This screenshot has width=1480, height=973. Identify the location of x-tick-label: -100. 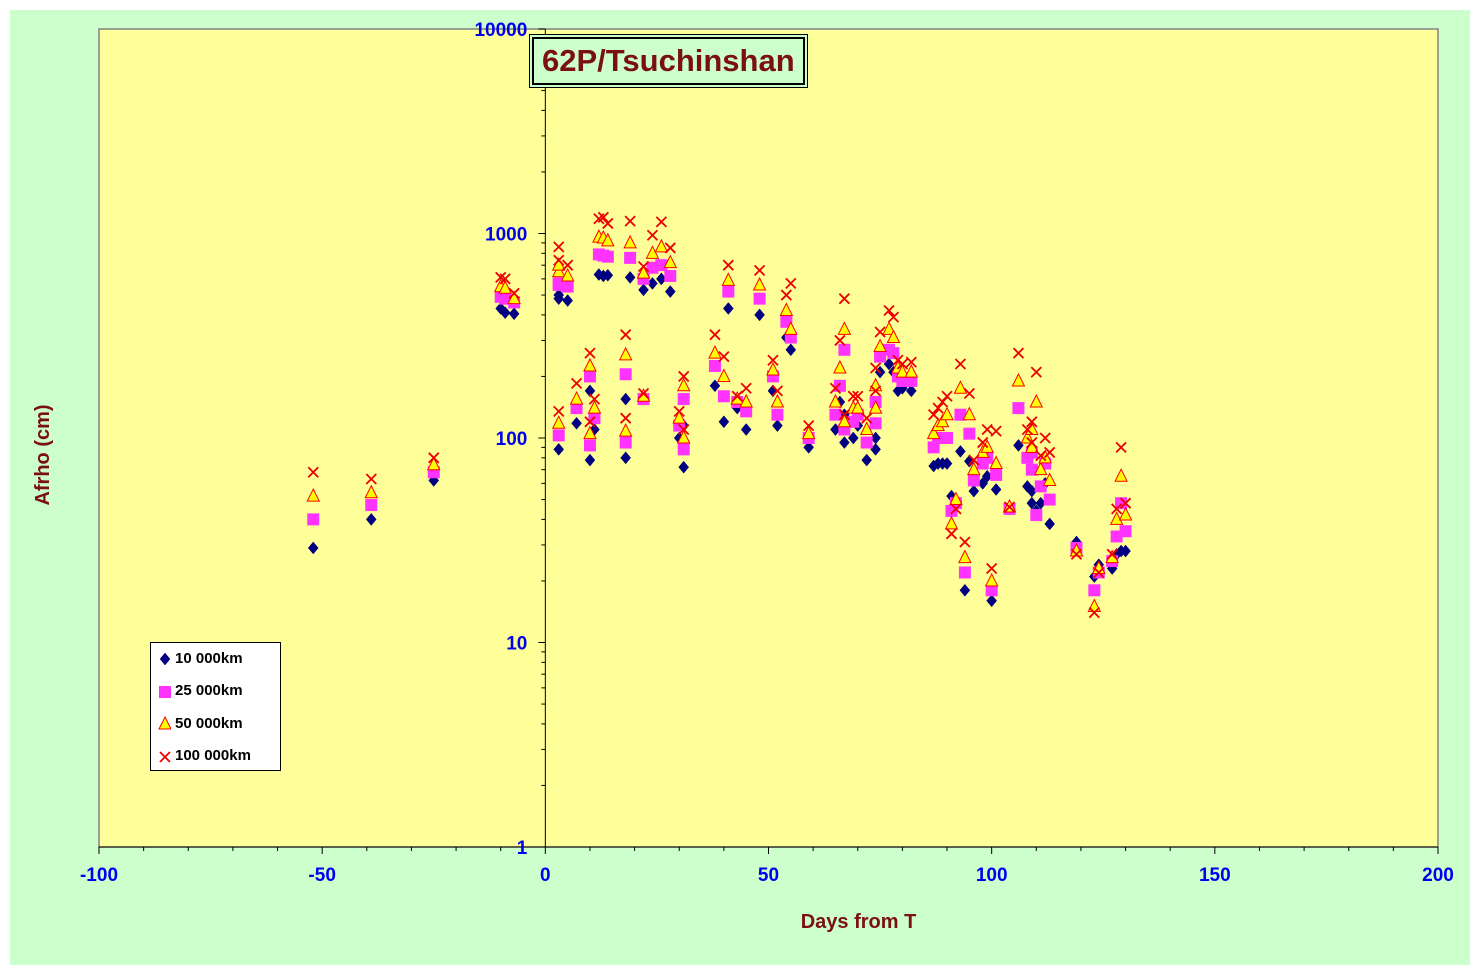
(99, 875).